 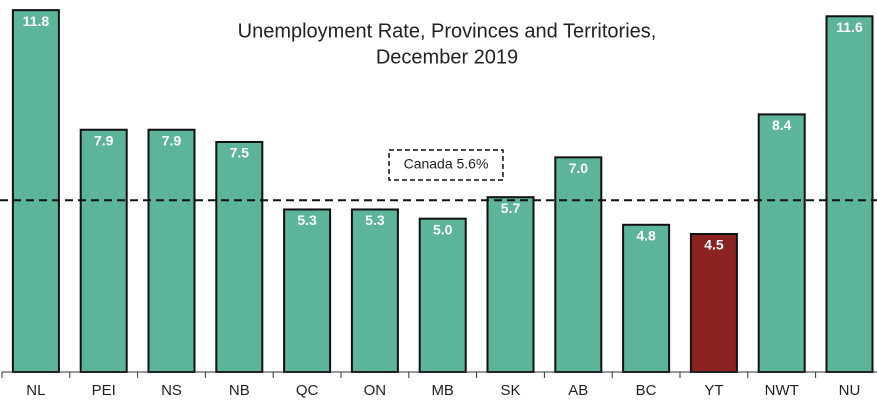 What do you see at coordinates (307, 390) in the screenshot?
I see `x-tick-label: QC` at bounding box center [307, 390].